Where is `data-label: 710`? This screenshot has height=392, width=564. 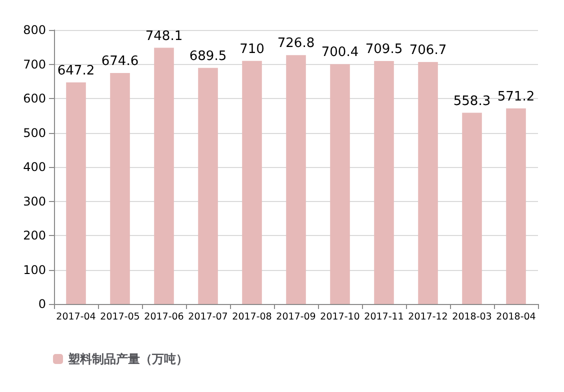
data-label: 710 is located at coordinates (252, 49).